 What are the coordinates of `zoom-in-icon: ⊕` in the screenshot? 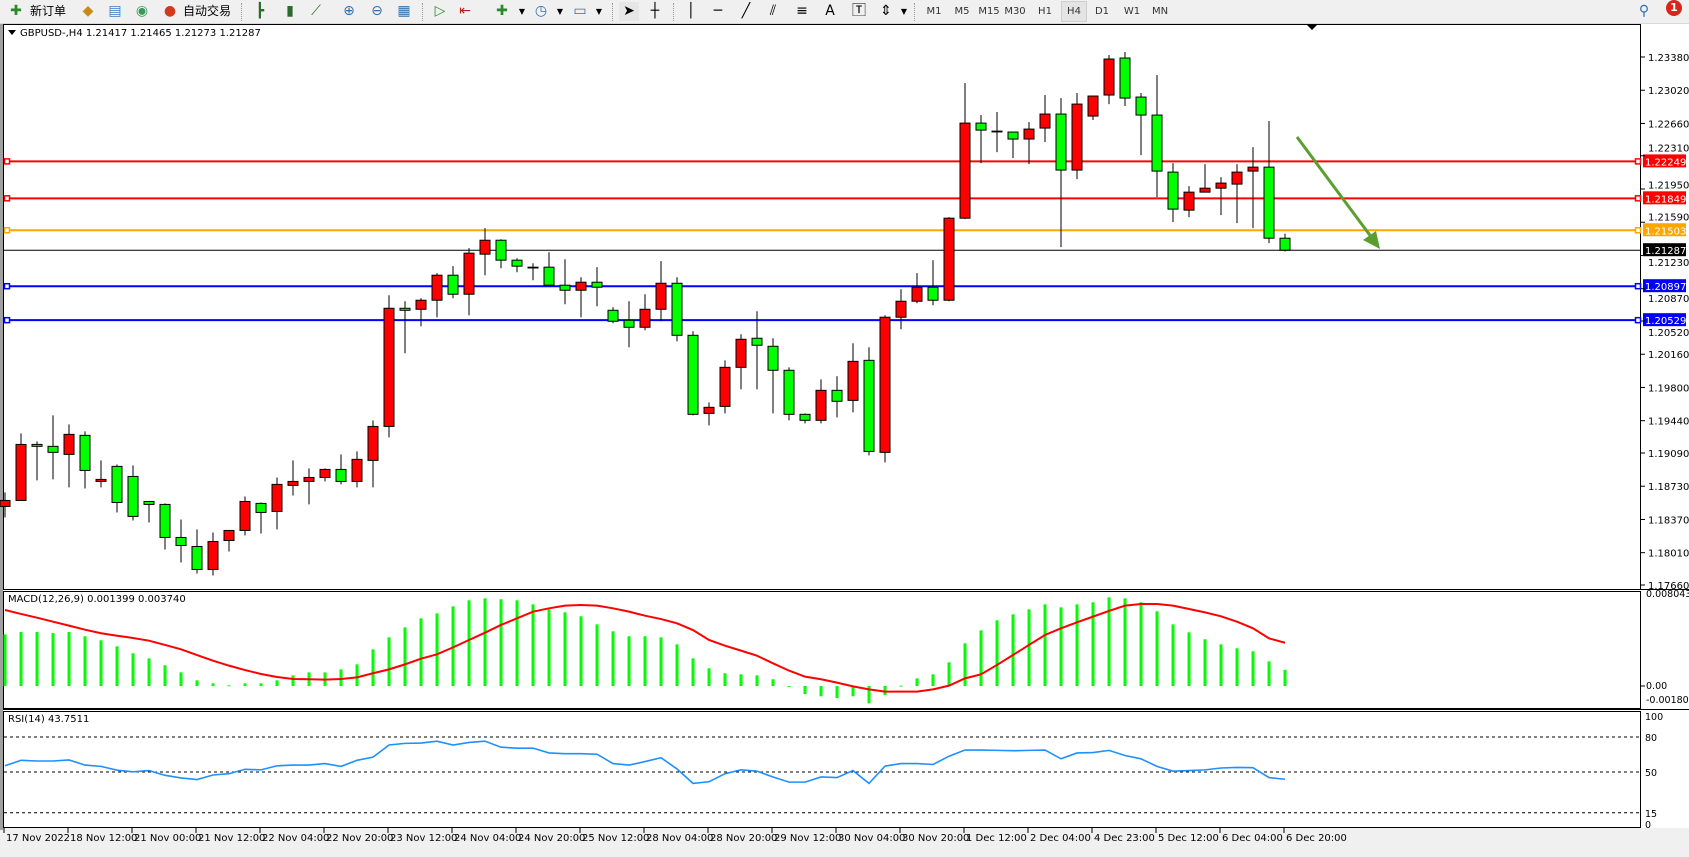 It's located at (349, 11).